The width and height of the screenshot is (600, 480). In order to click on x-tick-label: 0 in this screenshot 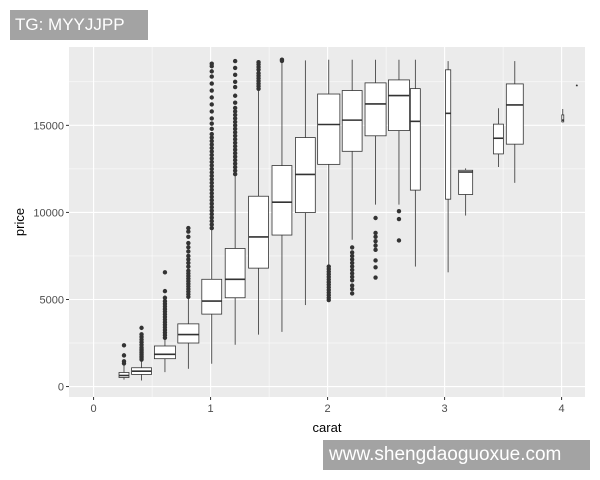, I will do `click(94, 409)`.